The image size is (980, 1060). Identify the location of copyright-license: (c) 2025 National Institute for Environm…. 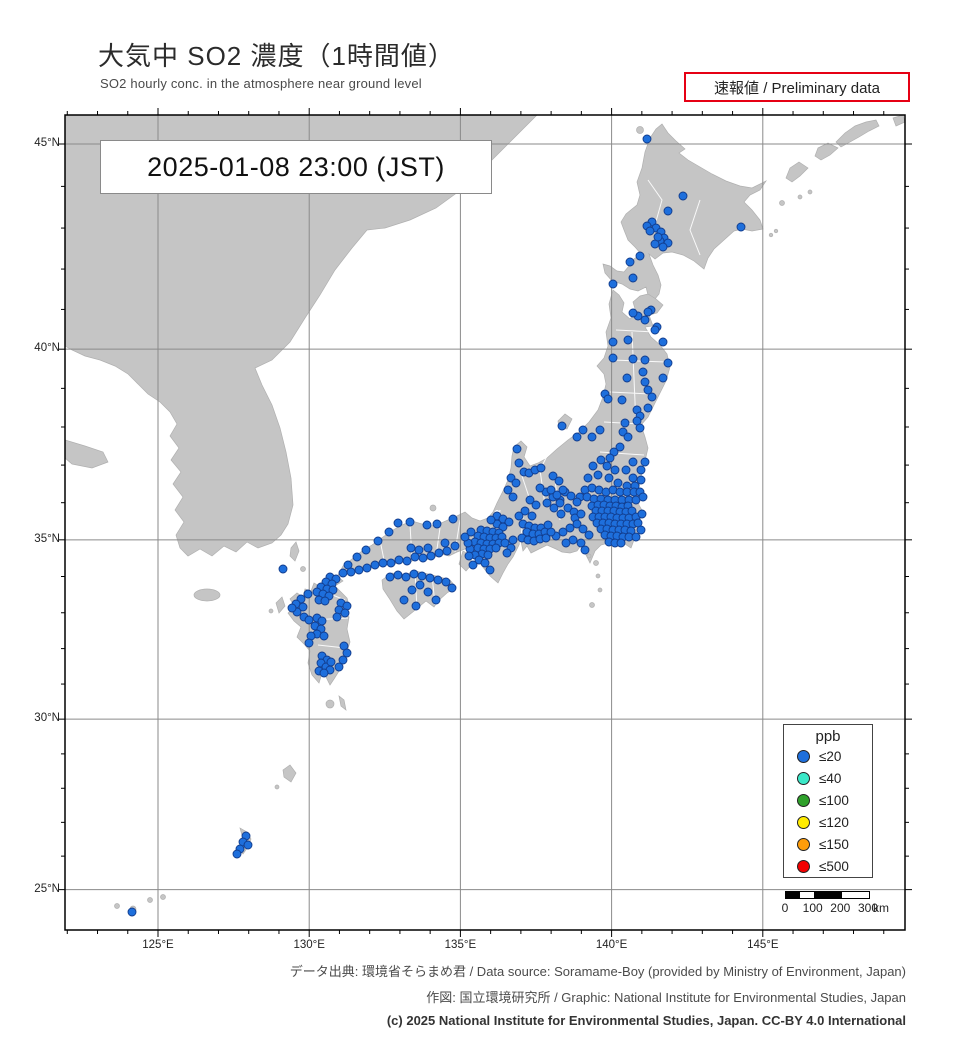
(646, 1020).